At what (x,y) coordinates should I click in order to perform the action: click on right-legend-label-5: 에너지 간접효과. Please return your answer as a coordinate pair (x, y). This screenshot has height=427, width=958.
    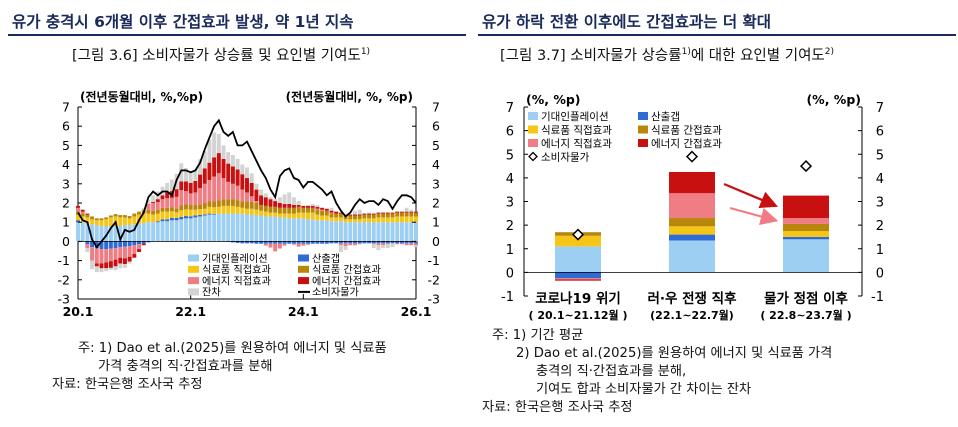
    Looking at the image, I should click on (686, 144).